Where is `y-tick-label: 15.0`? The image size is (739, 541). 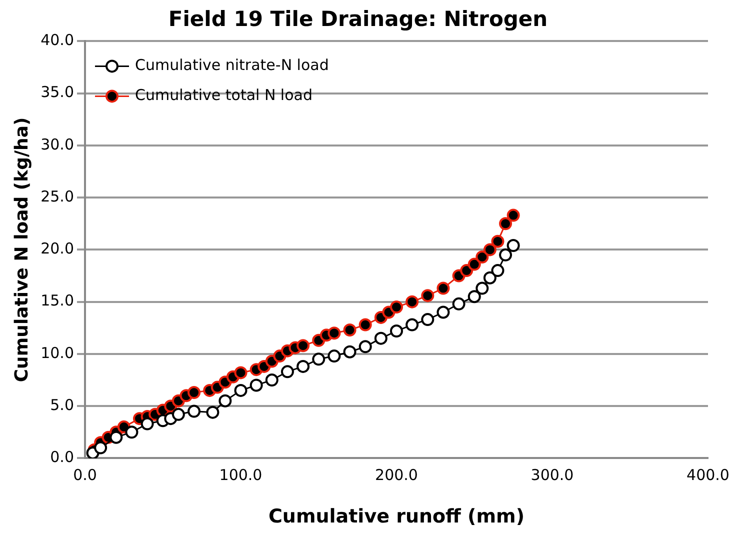 y-tick-label: 15.0 is located at coordinates (57, 301).